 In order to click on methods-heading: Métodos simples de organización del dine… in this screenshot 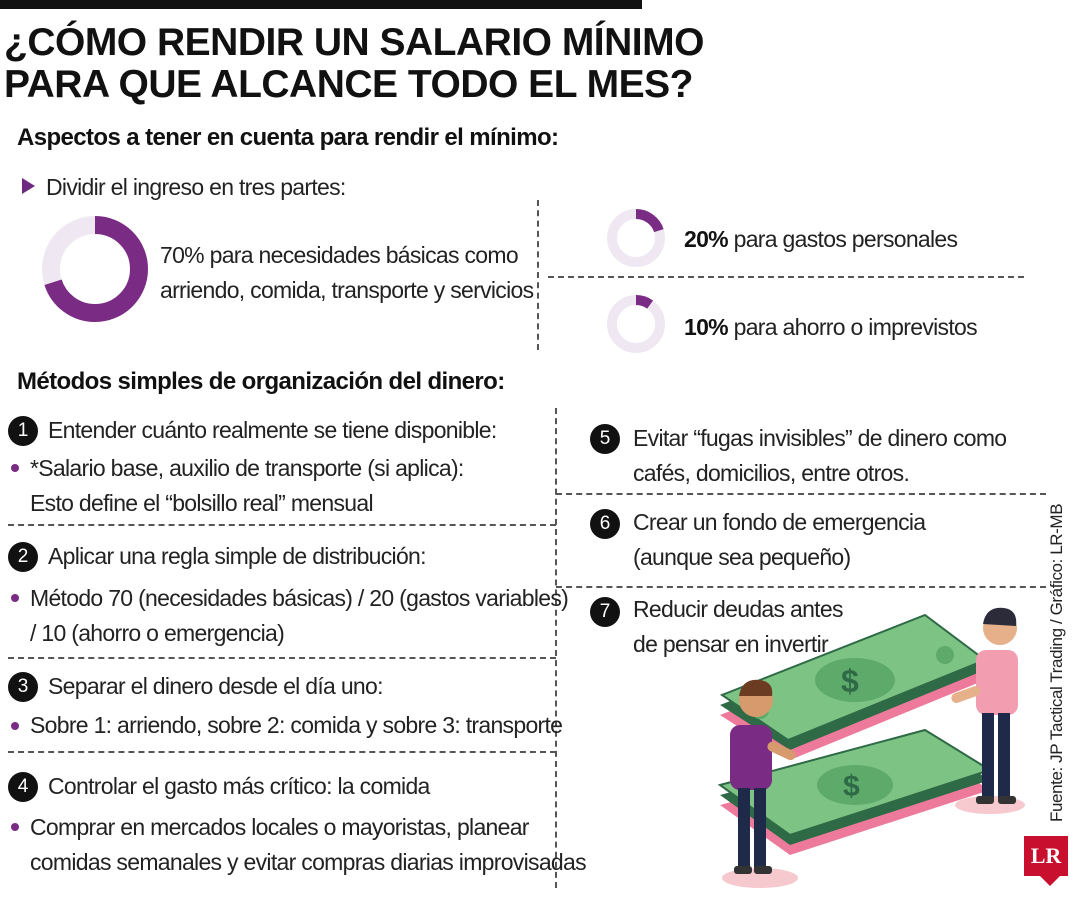, I will do `click(261, 381)`.